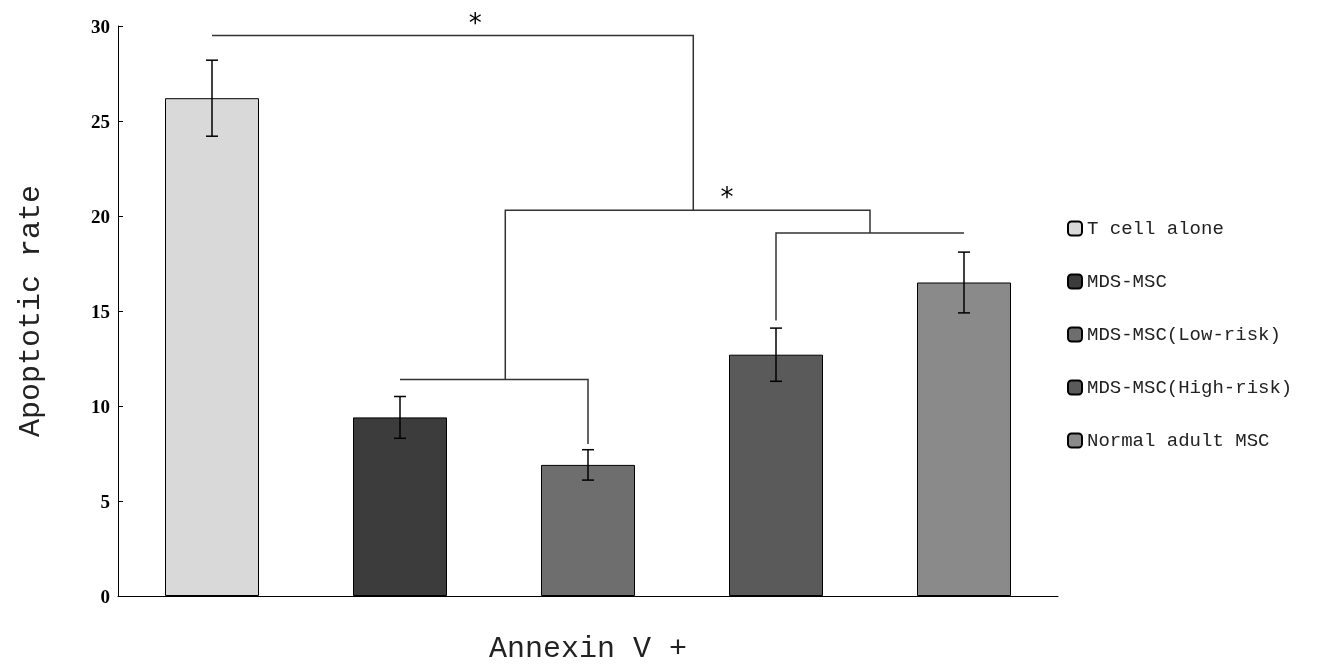 This screenshot has height=669, width=1340. Describe the element at coordinates (105, 501) in the screenshot. I see `y-tick-label: 5` at that location.